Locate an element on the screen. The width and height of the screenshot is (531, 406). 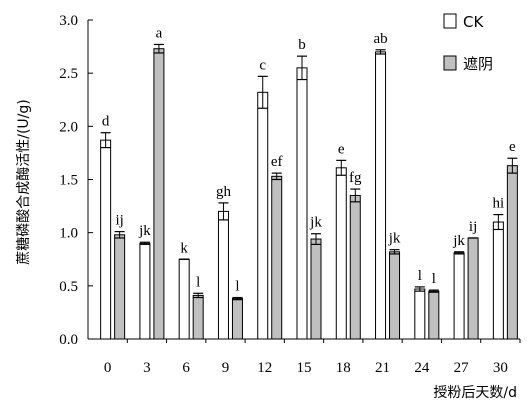
y-tick-label-5: 2.5 is located at coordinates (68, 74).